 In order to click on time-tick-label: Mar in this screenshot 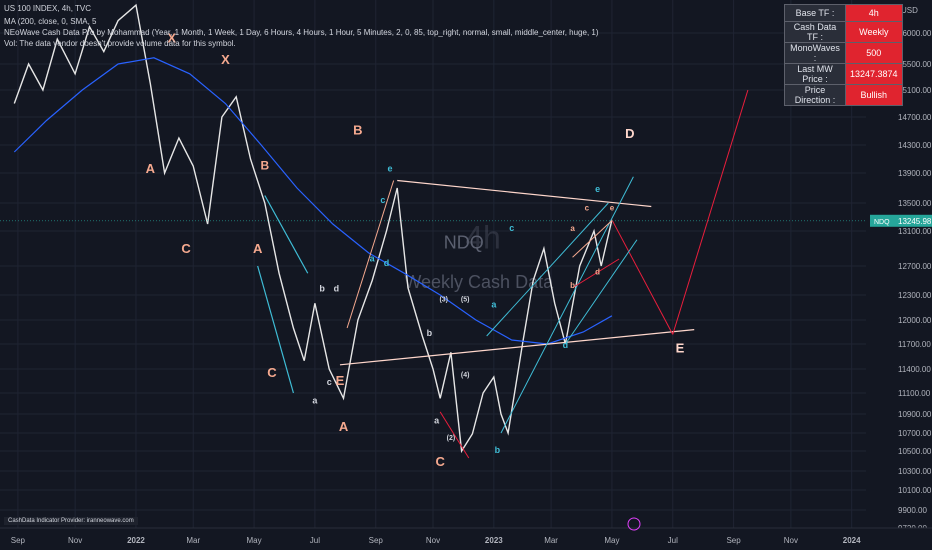, I will do `click(193, 540)`.